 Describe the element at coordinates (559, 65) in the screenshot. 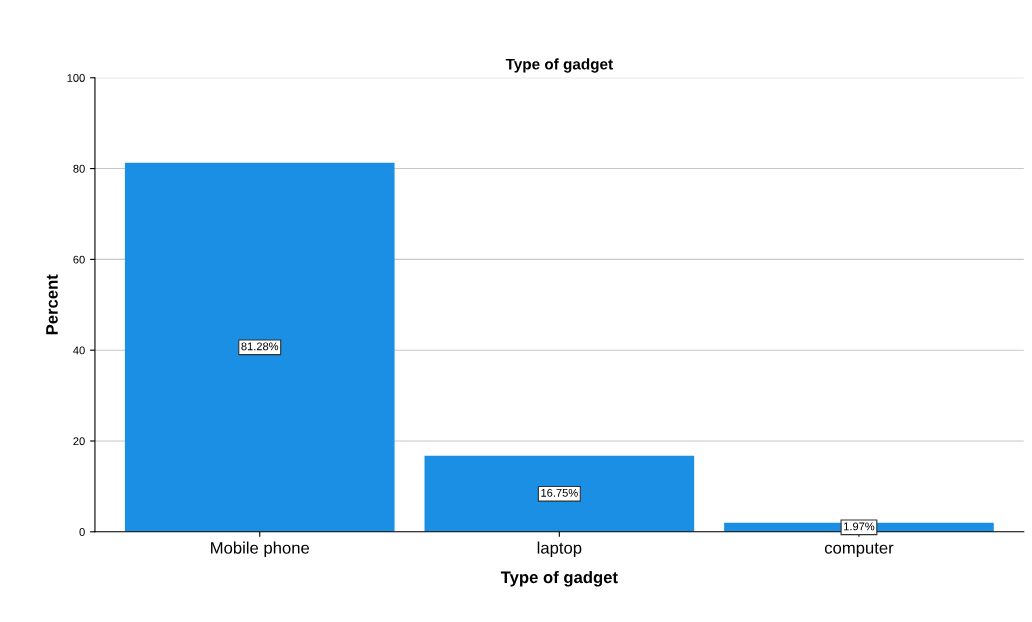

I see `chart-title: Type of gadget` at that location.